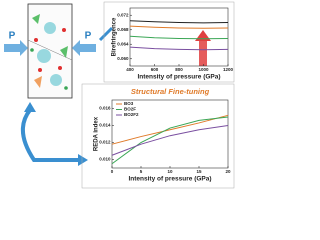  What do you see at coordinates (130, 69) in the screenshot?
I see `x-tick-label: 400` at bounding box center [130, 69].